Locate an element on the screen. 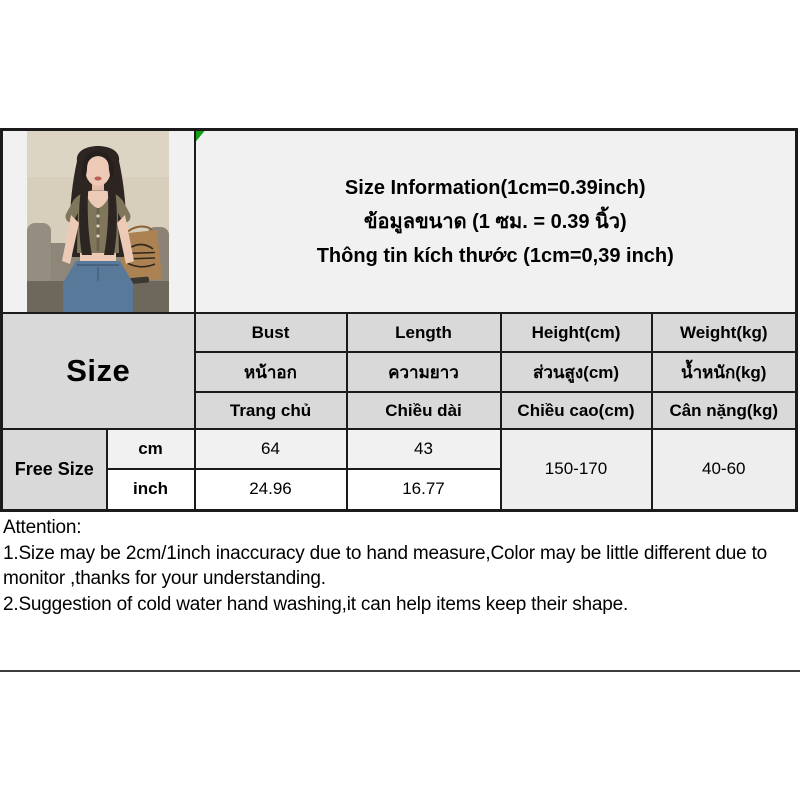 The image size is (800, 800). bust-inch-value: 24.96 is located at coordinates (270, 489).